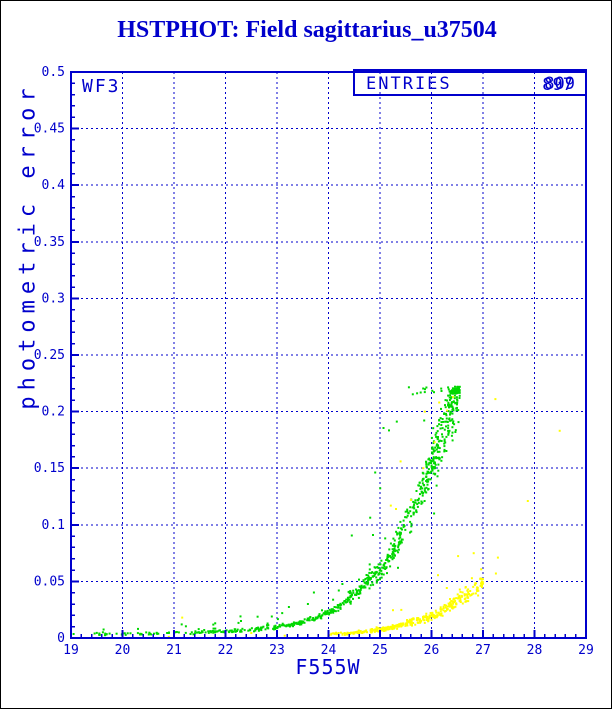  What do you see at coordinates (61, 638) in the screenshot?
I see `y-tick-label: 0` at bounding box center [61, 638].